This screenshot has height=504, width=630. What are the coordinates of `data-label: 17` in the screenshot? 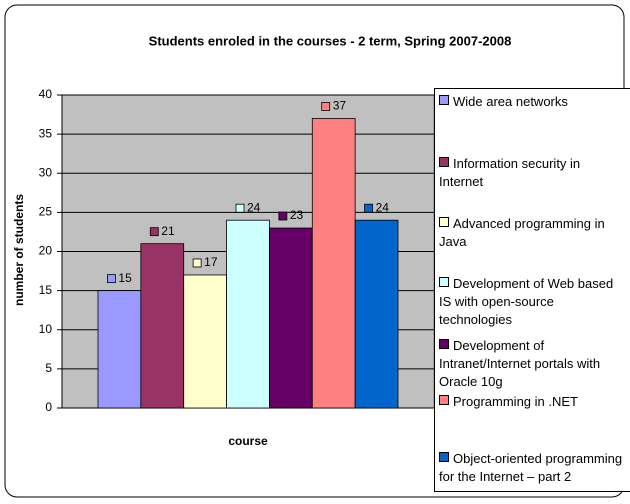 It's located at (211, 262).